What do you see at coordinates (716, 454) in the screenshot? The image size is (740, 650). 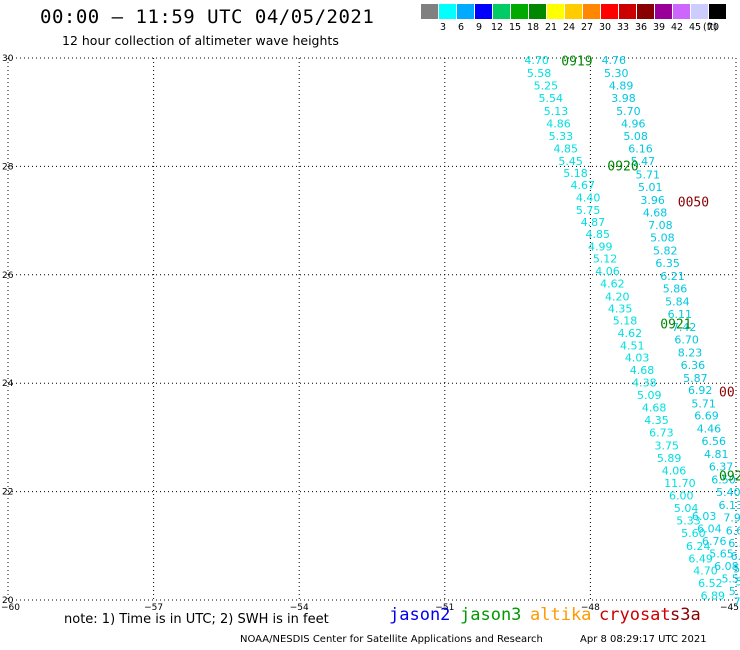 I see `wave-height-value: 4.81` at bounding box center [716, 454].